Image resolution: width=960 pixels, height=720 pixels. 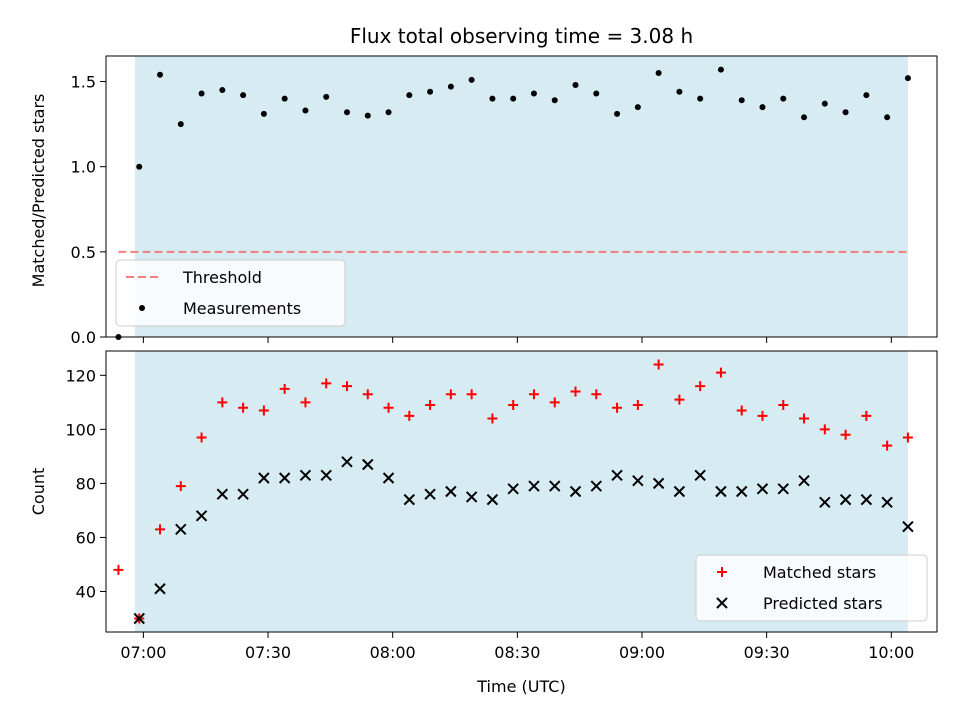 What do you see at coordinates (517, 340) in the screenshot?
I see `top-x-axis-ticks` at bounding box center [517, 340].